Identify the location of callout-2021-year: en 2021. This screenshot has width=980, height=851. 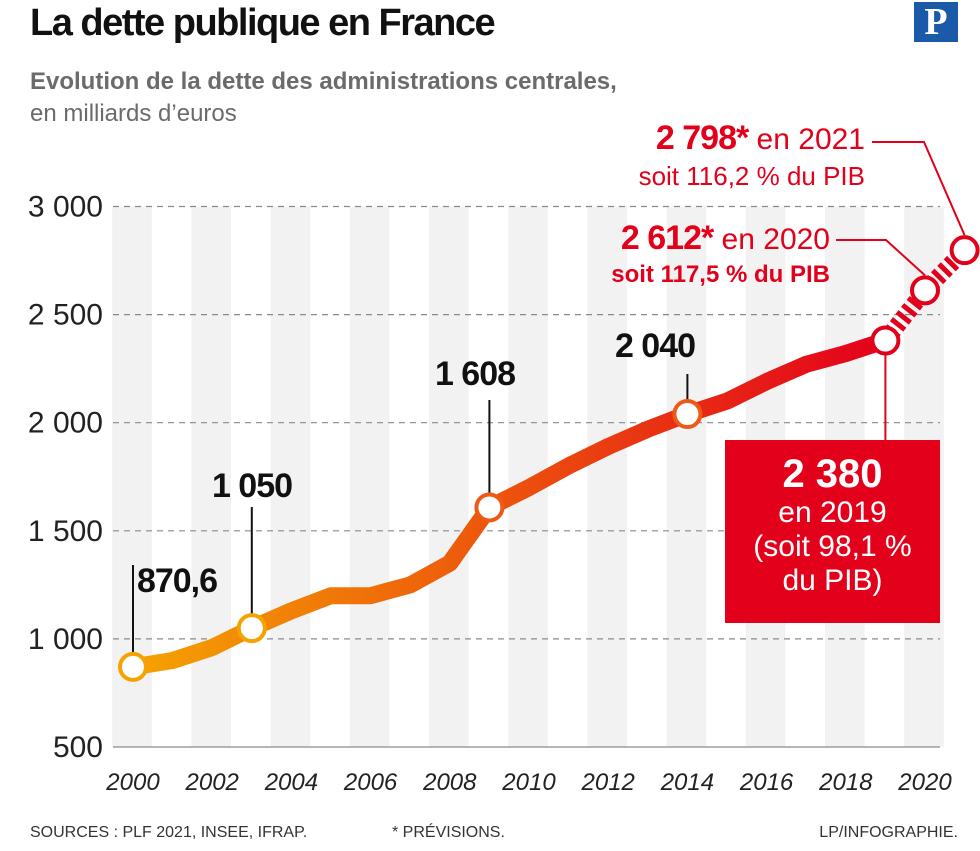
(806, 139).